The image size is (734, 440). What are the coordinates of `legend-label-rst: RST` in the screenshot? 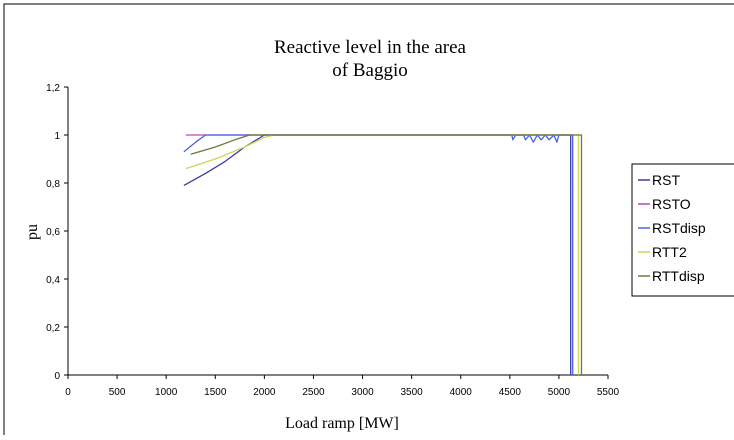 It's located at (666, 180).